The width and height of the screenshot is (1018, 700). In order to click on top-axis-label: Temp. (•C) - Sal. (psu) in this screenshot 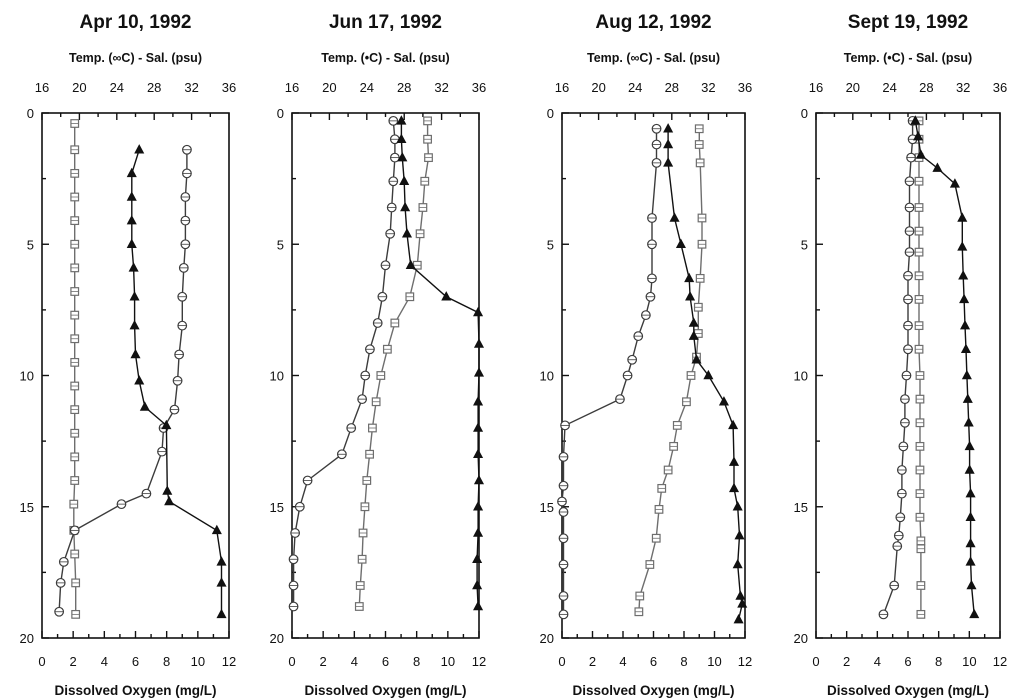, I will do `click(385, 58)`.